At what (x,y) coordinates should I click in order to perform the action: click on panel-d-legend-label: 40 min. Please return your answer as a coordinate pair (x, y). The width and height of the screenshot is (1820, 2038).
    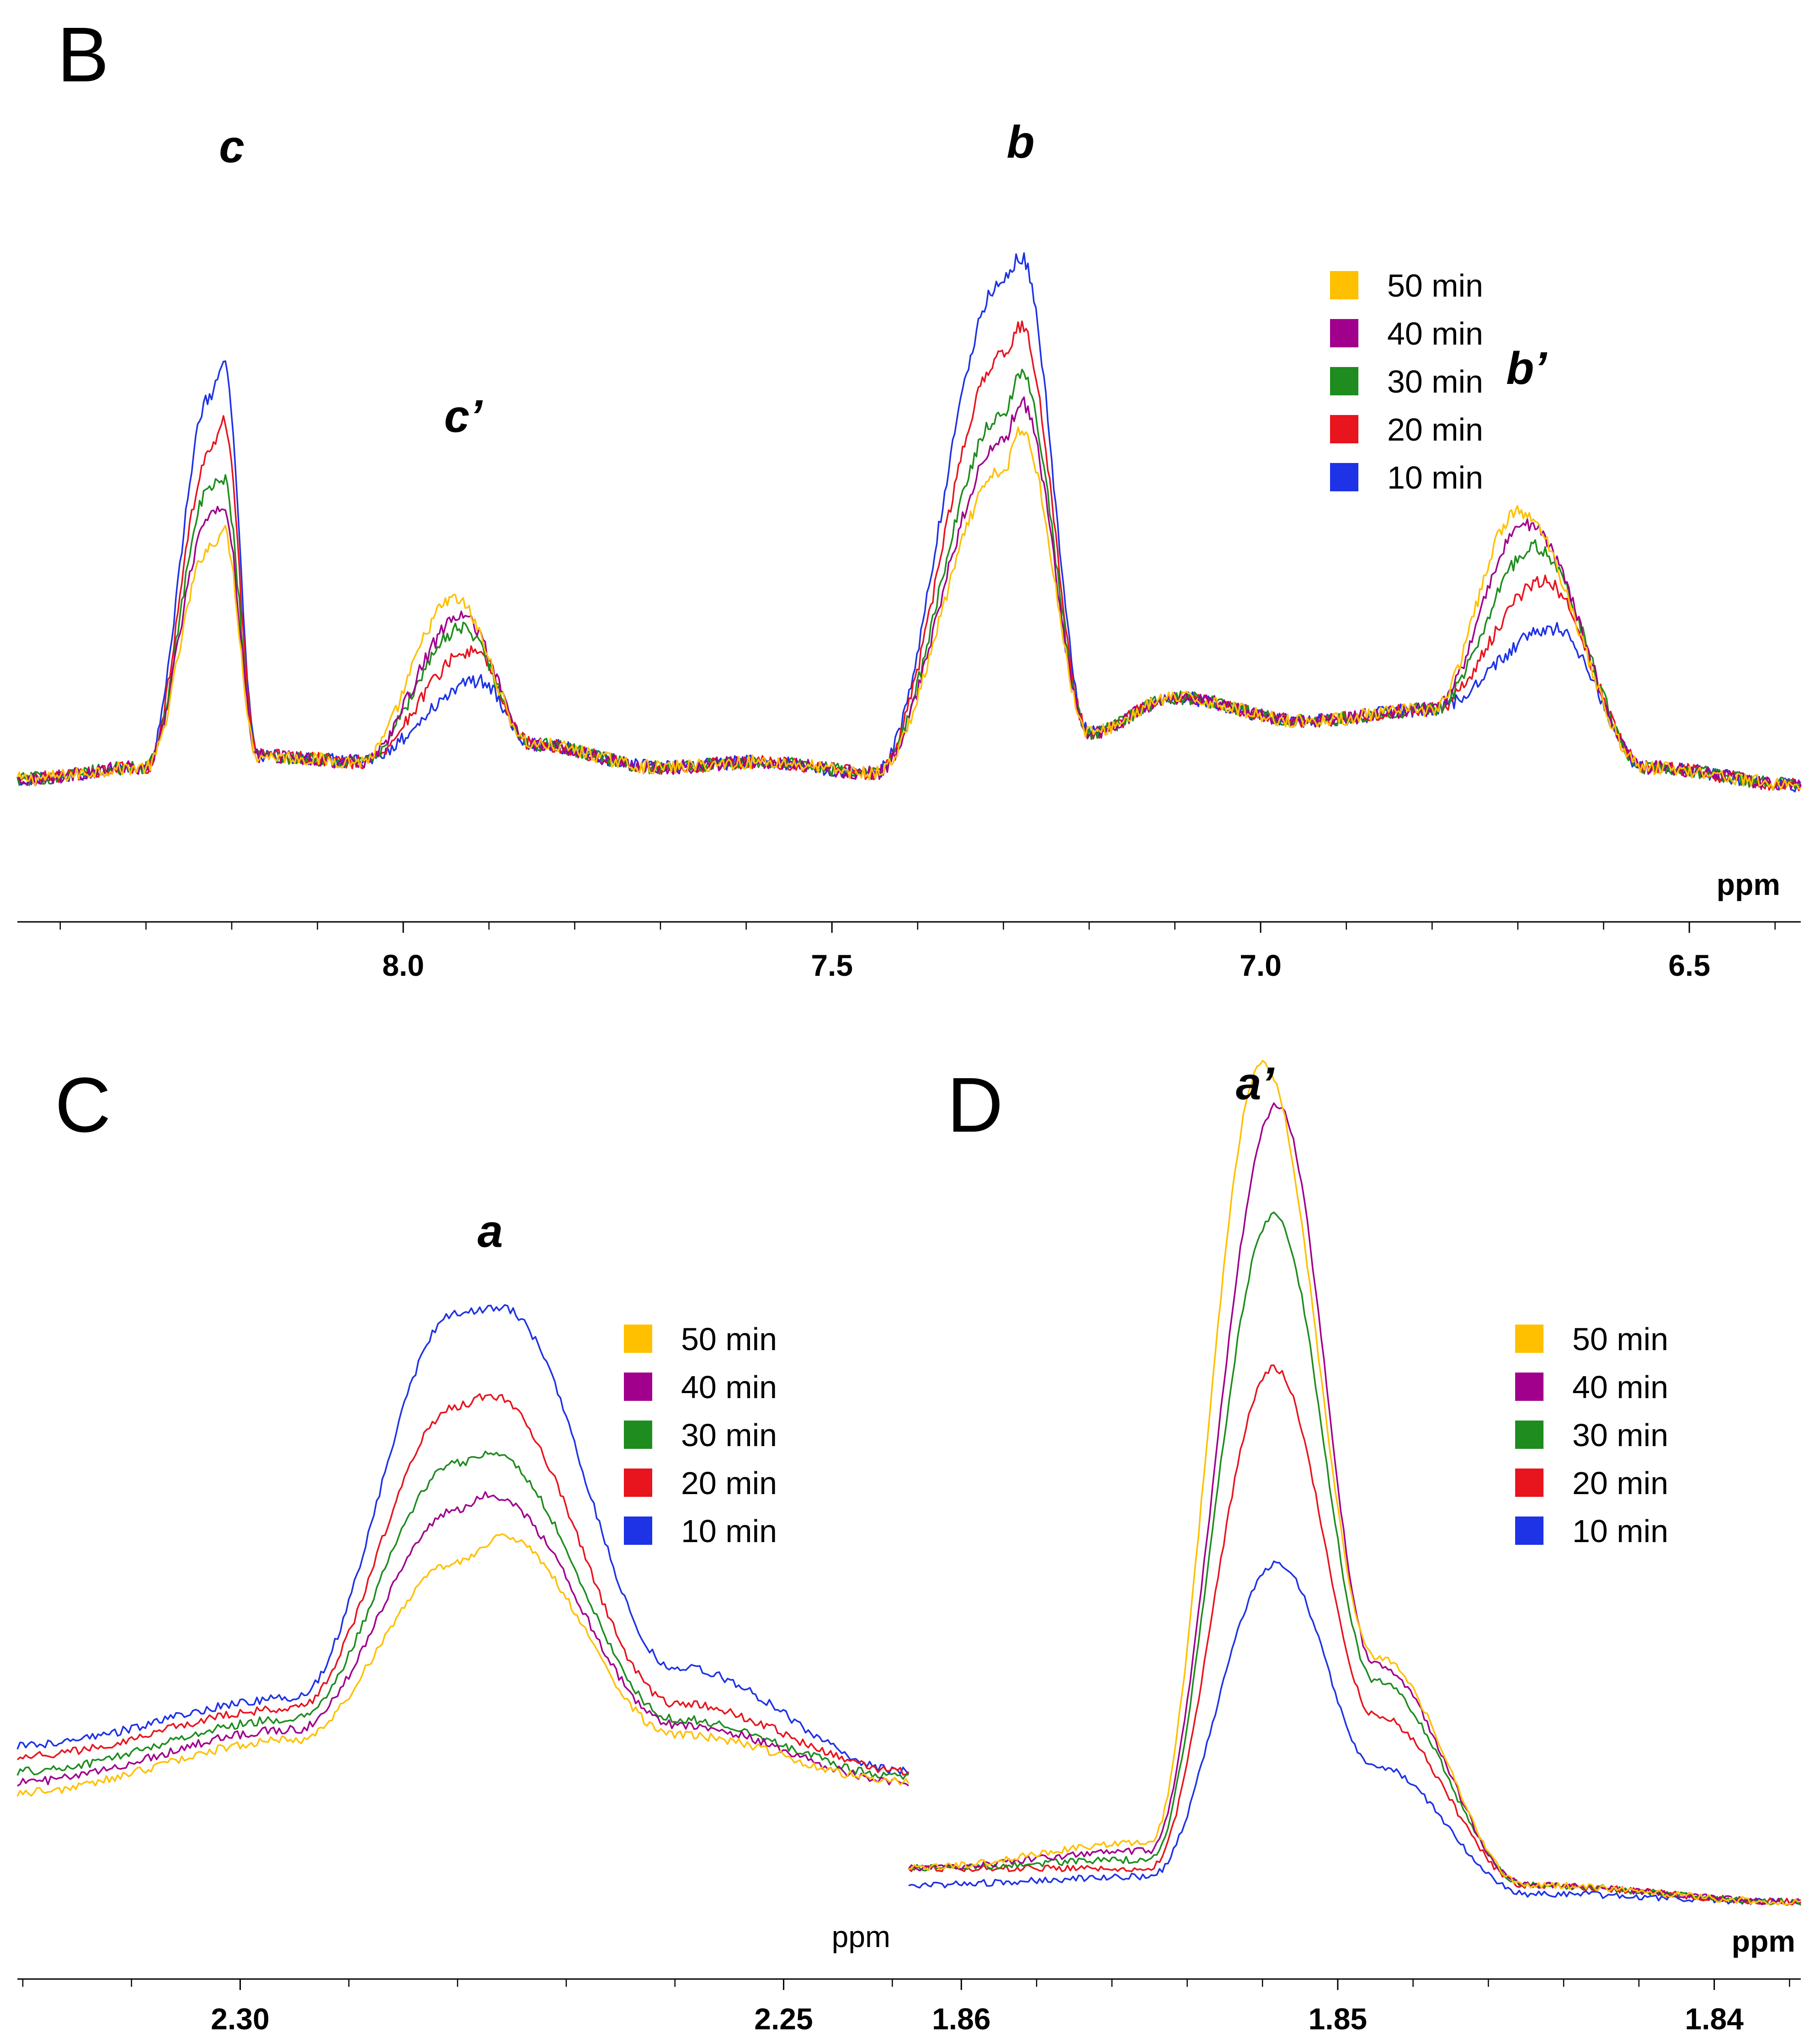
    Looking at the image, I should click on (1620, 1387).